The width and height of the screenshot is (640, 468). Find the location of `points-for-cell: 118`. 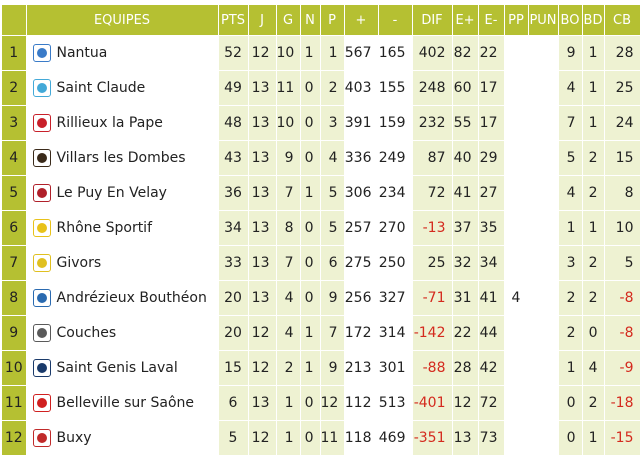

points-for-cell: 118 is located at coordinates (361, 437).